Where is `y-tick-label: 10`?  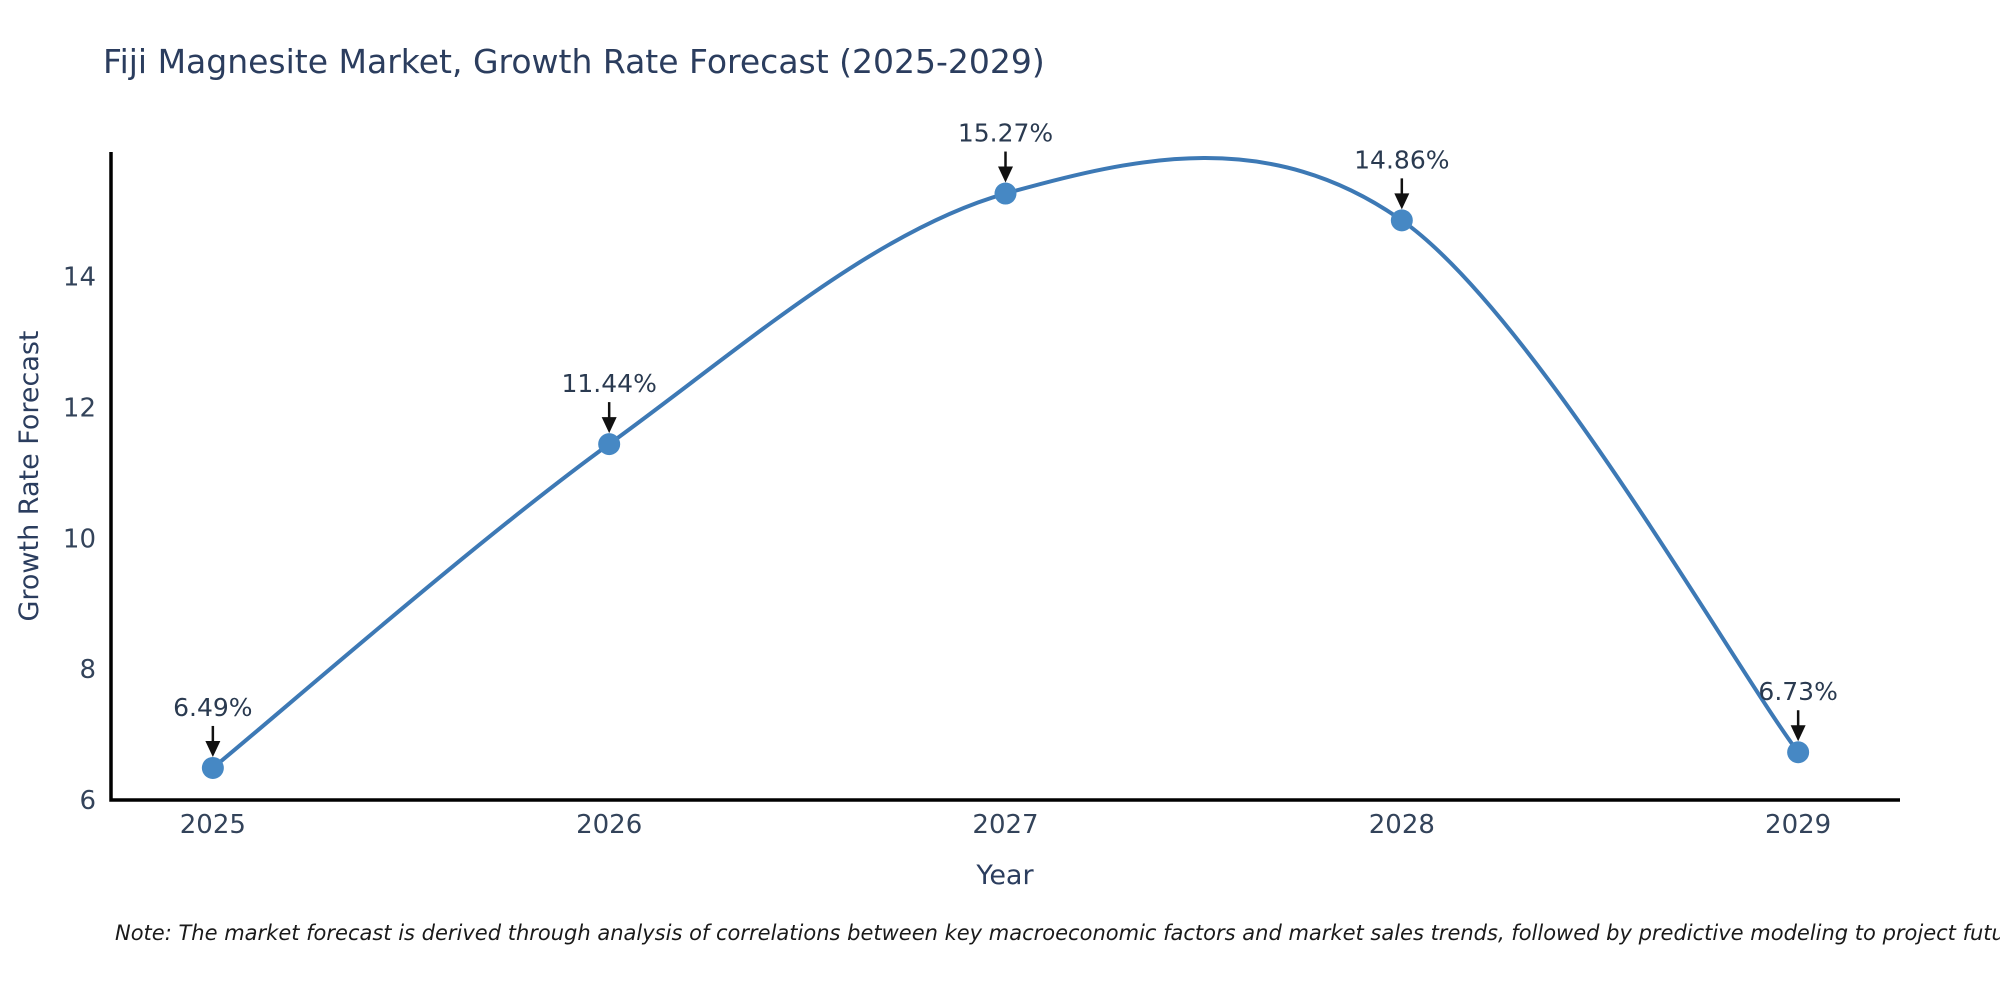
y-tick-label: 10 is located at coordinates (79, 539).